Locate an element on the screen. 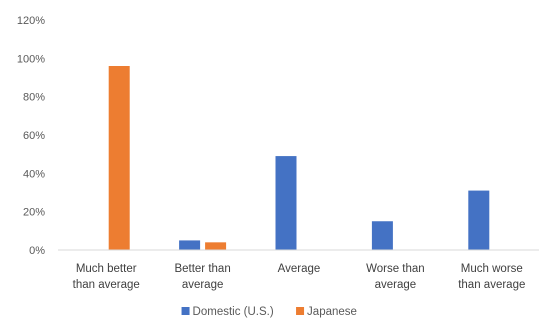 The width and height of the screenshot is (539, 320). x-category-line: Much worse is located at coordinates (492, 269).